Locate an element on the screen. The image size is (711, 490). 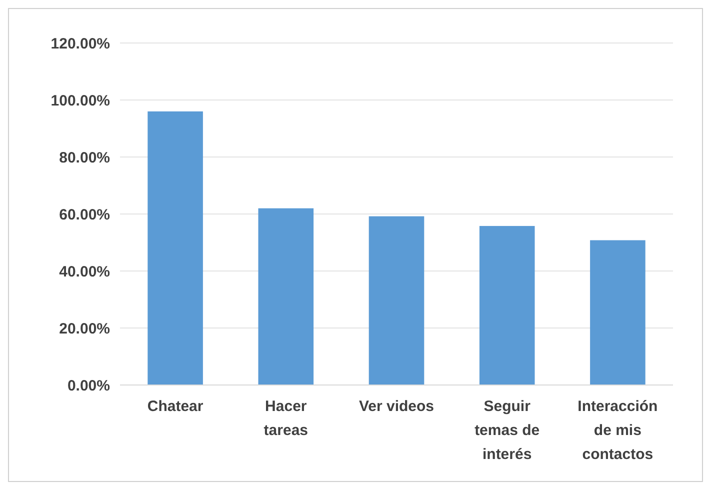
x-tick-label: Interacción de mis contactos is located at coordinates (618, 430).